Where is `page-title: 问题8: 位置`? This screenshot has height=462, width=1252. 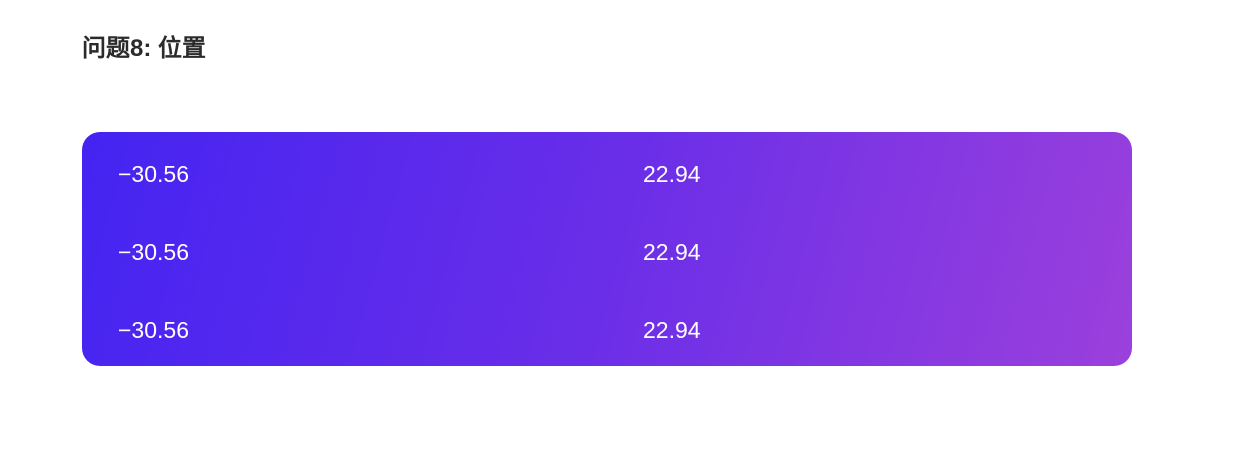 page-title: 问题8: 位置 is located at coordinates (144, 48).